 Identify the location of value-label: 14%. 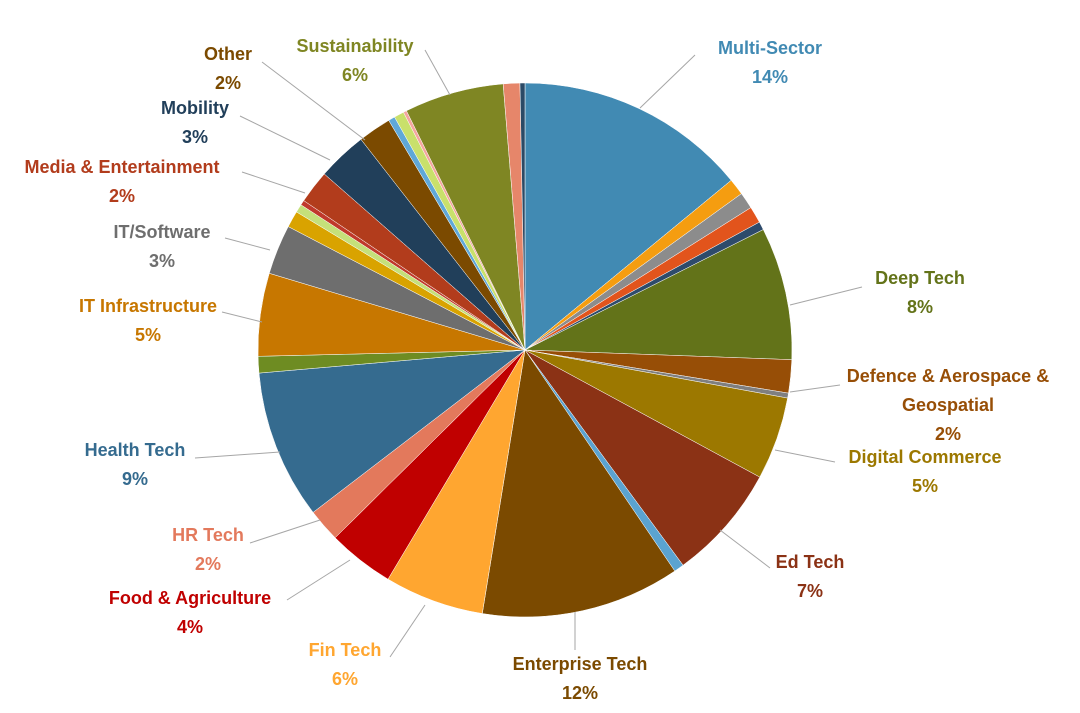
(770, 77).